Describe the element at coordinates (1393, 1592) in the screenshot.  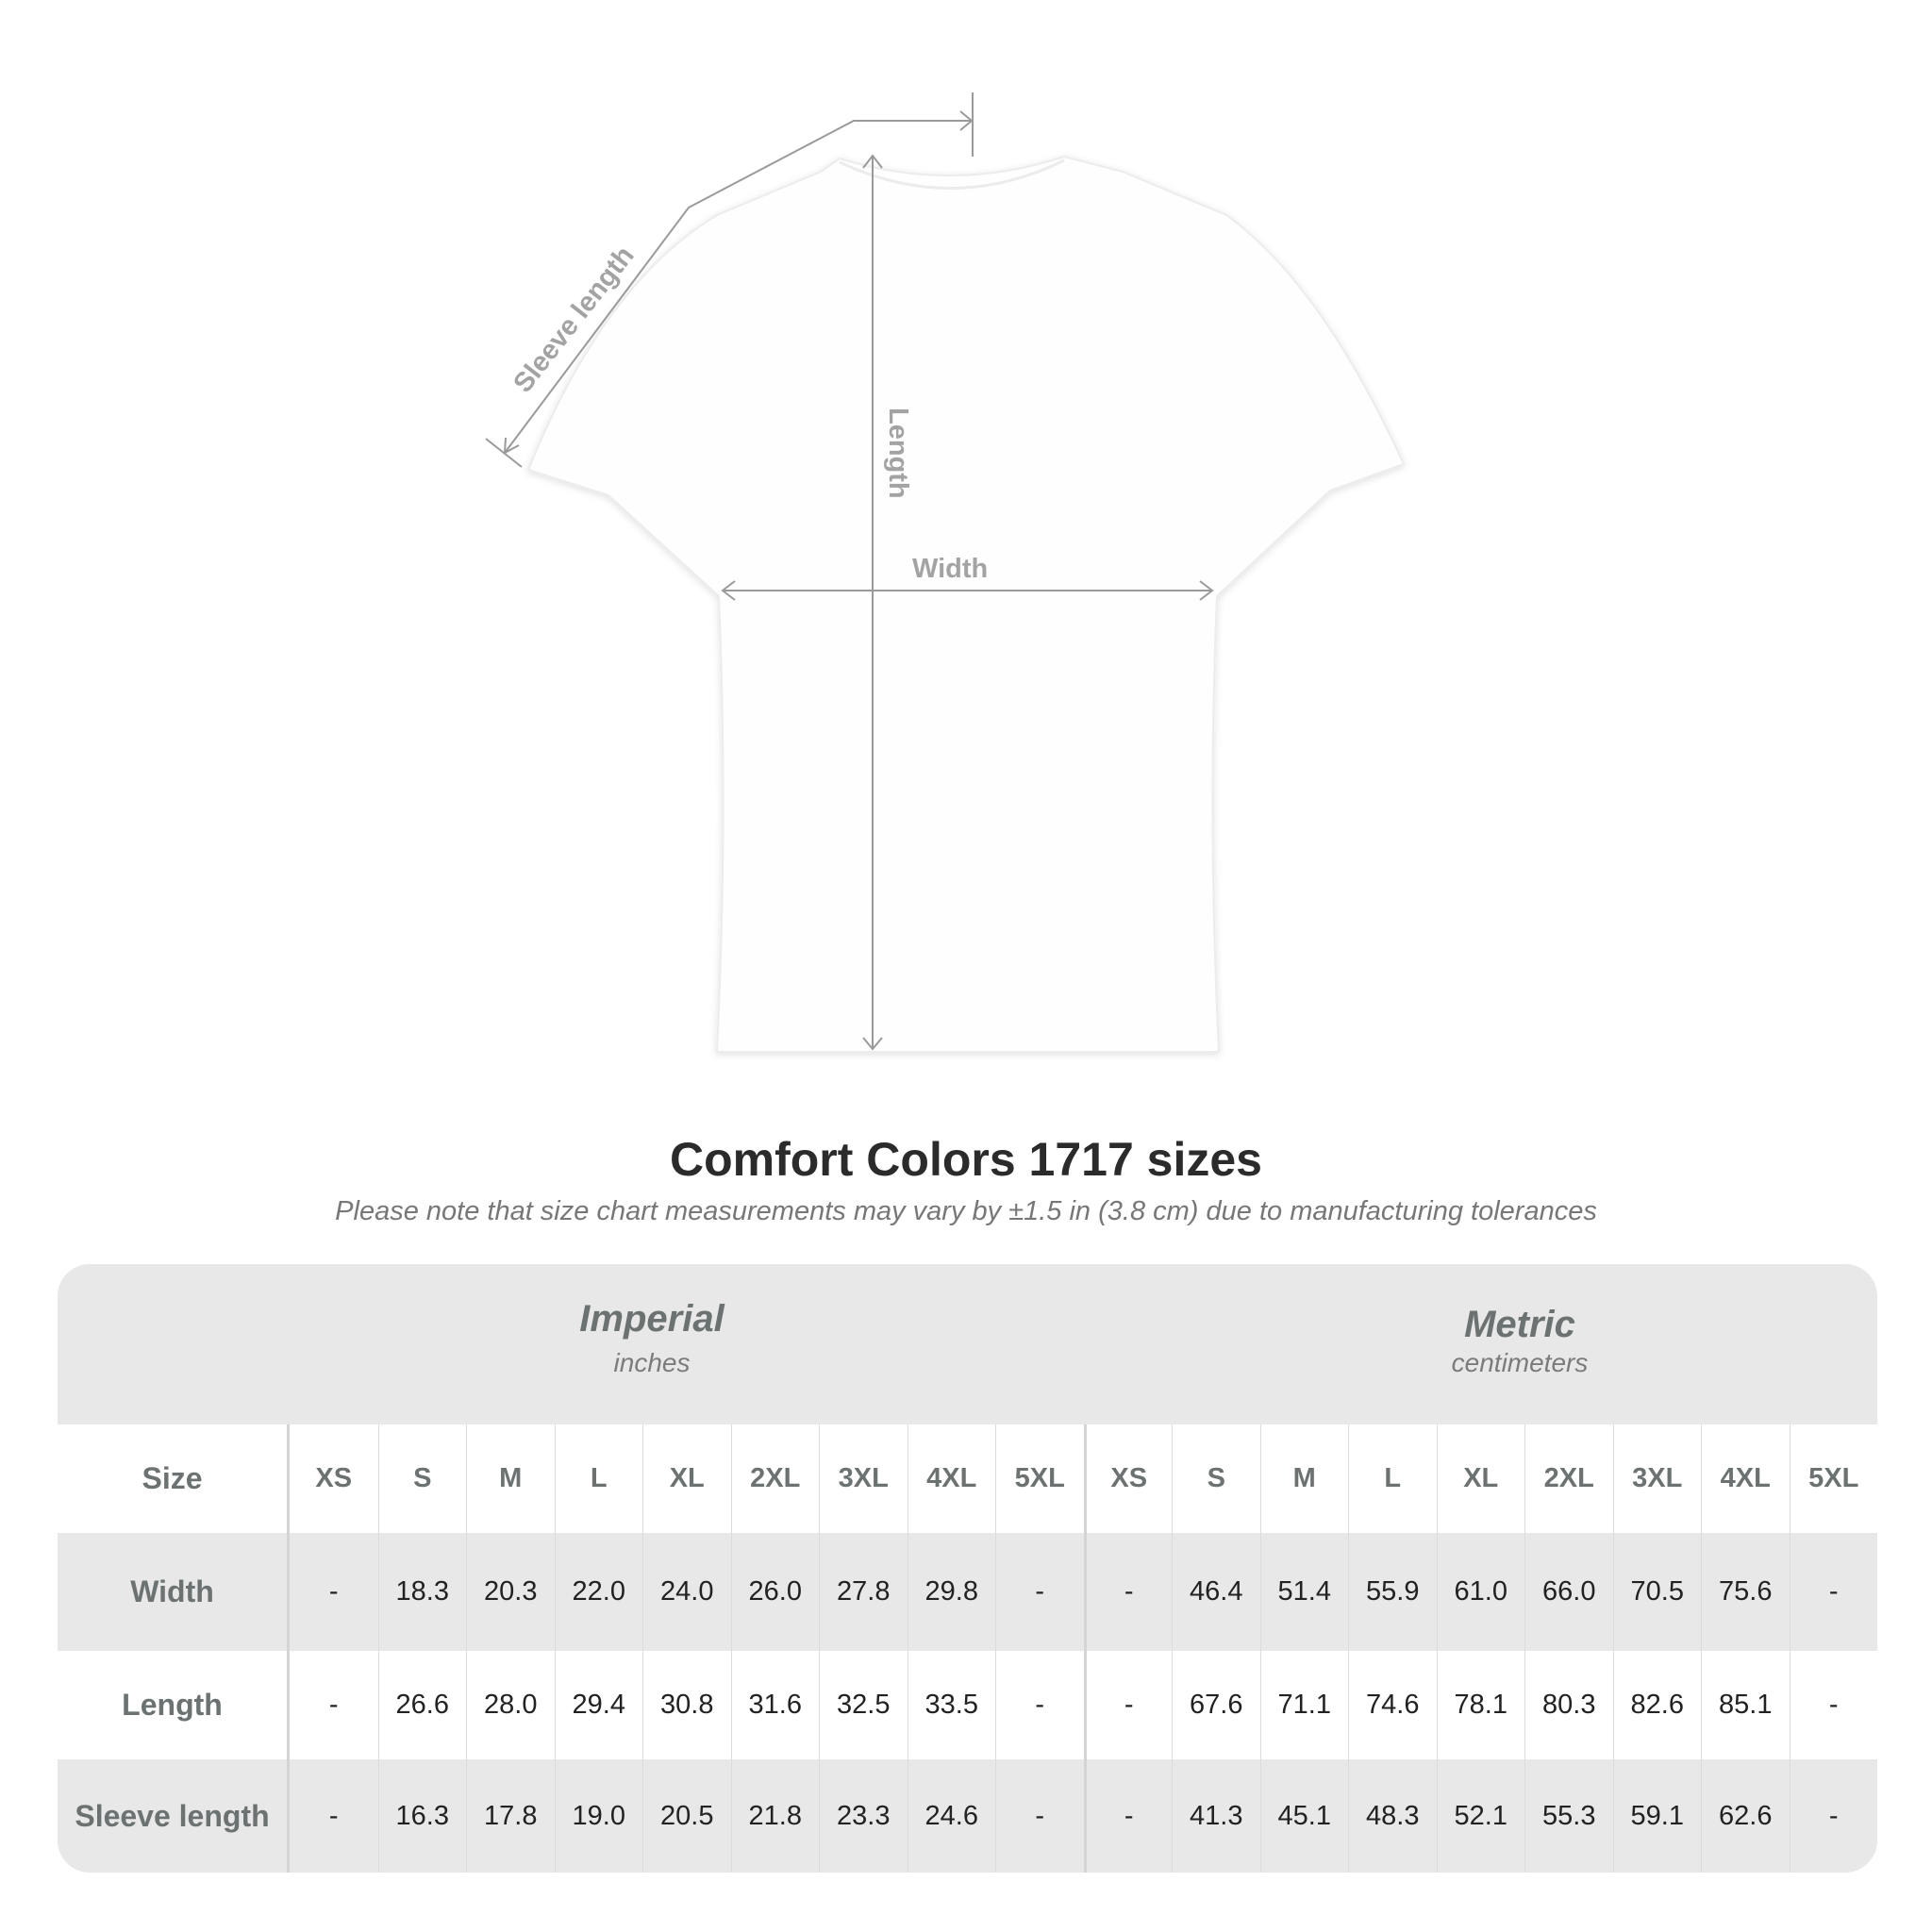
I see `table-cell-metric: 55.9` at that location.